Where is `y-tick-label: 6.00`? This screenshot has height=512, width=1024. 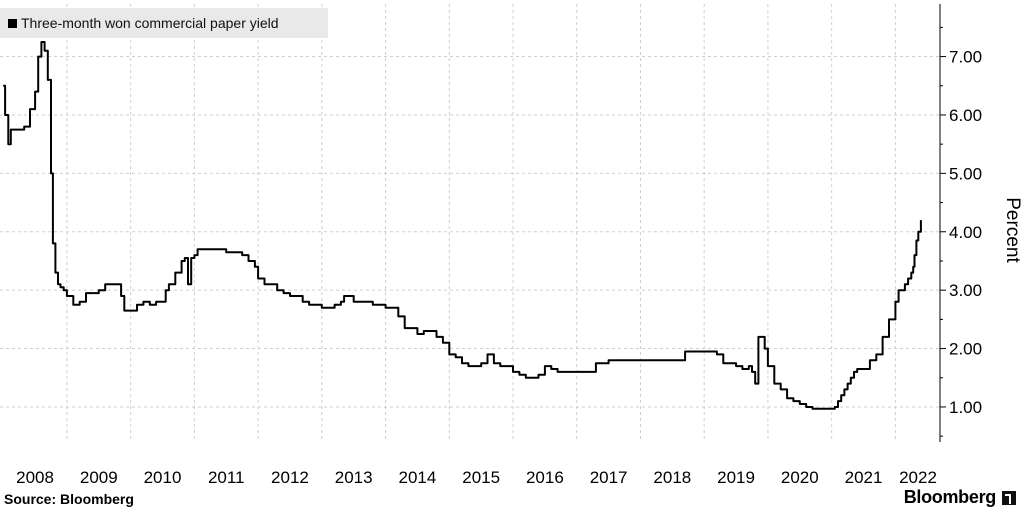 y-tick-label: 6.00 is located at coordinates (965, 115).